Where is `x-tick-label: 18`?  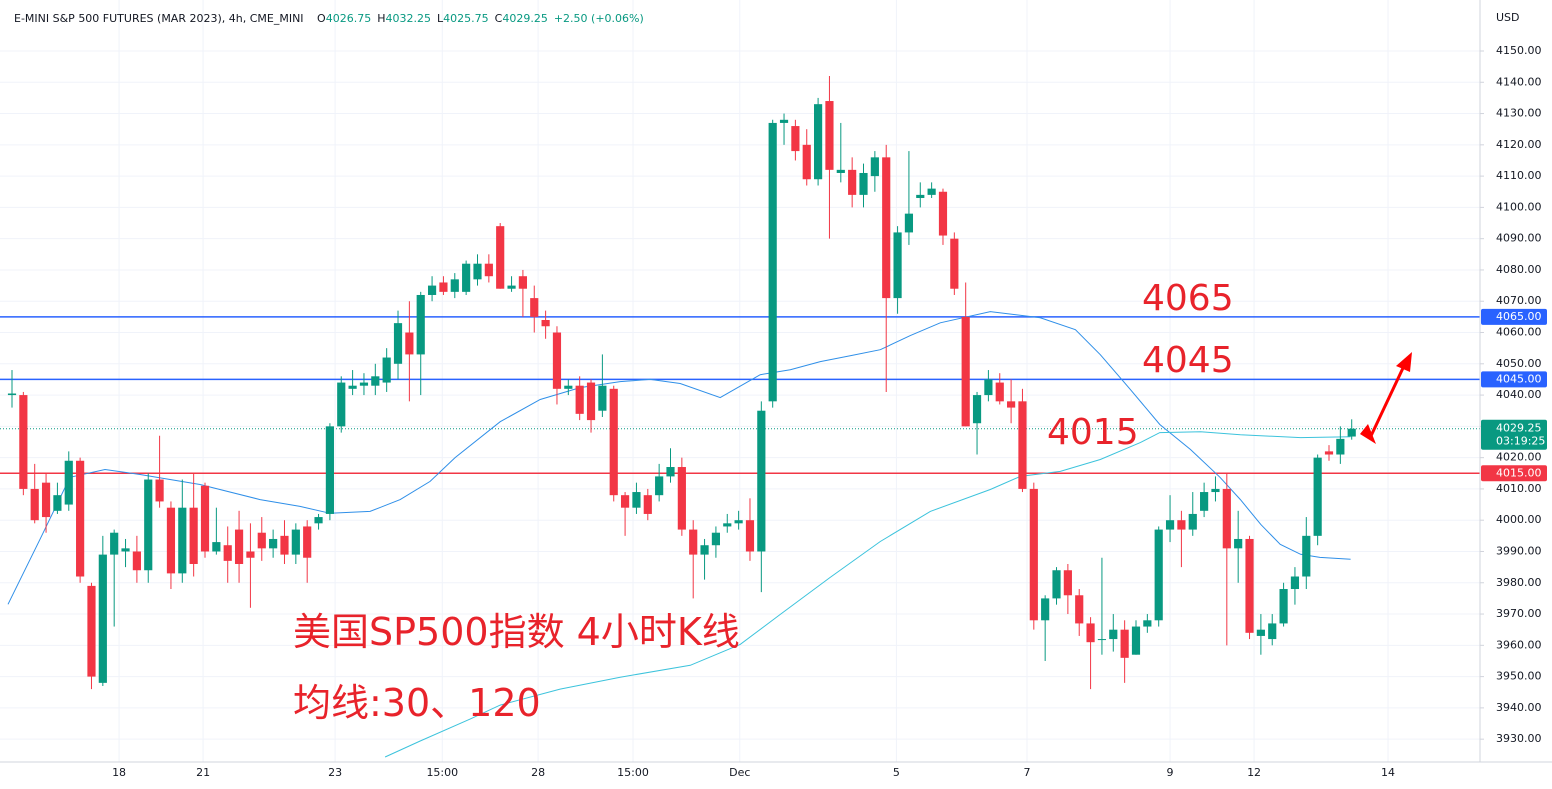
x-tick-label: 18 is located at coordinates (119, 772).